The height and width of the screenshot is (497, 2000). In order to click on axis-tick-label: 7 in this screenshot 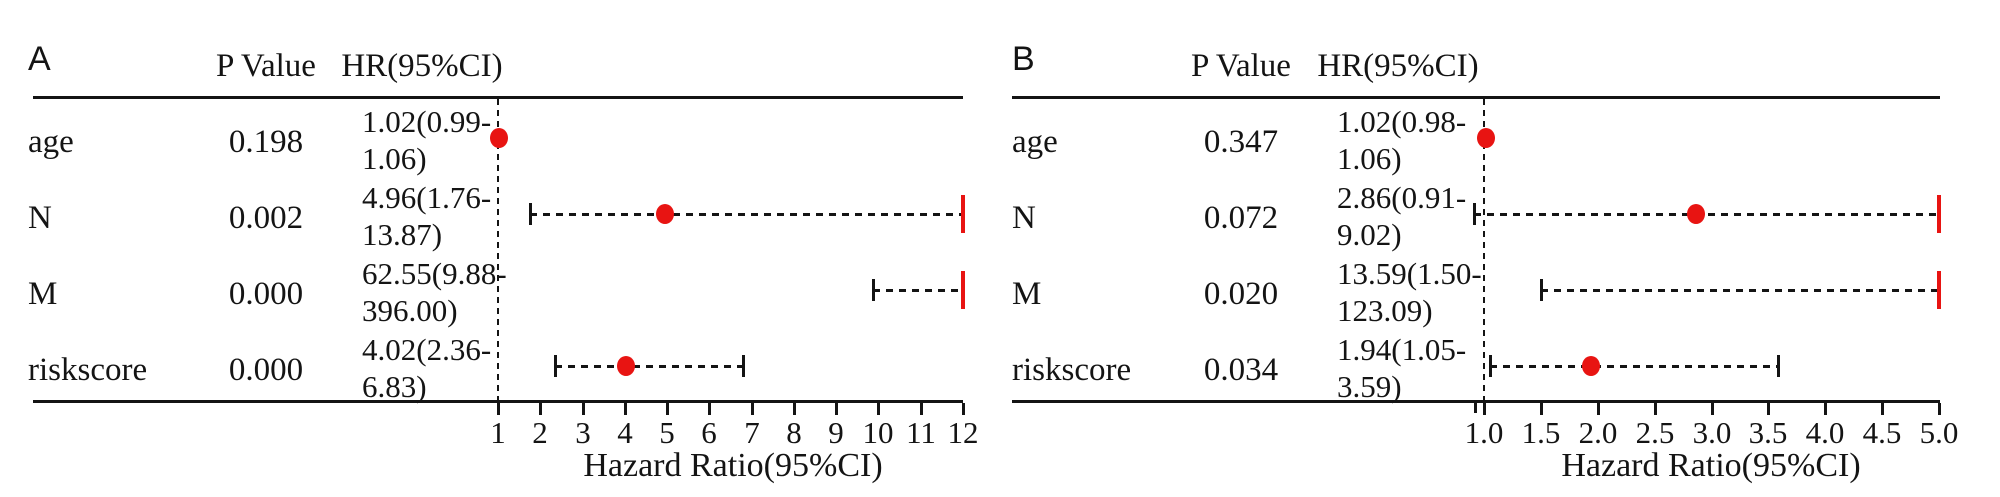, I will do `click(752, 432)`.